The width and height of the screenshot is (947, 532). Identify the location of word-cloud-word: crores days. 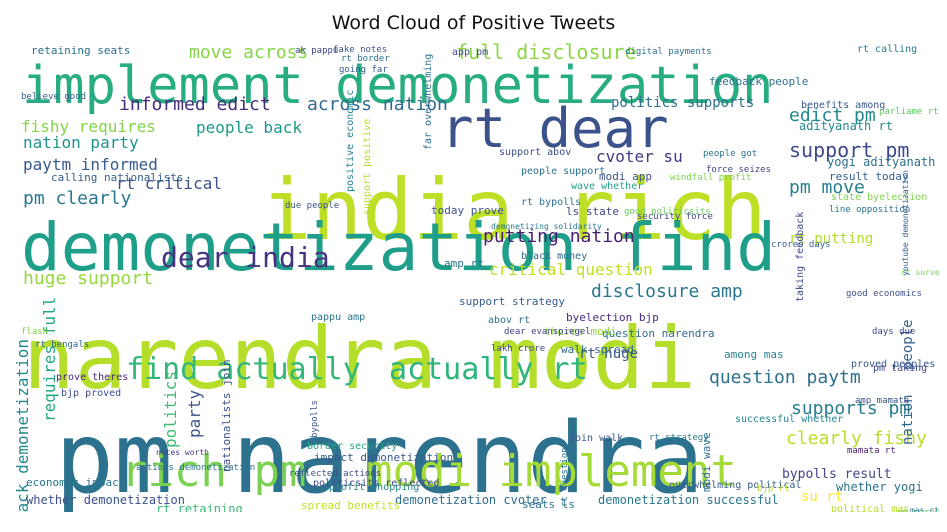
(801, 245).